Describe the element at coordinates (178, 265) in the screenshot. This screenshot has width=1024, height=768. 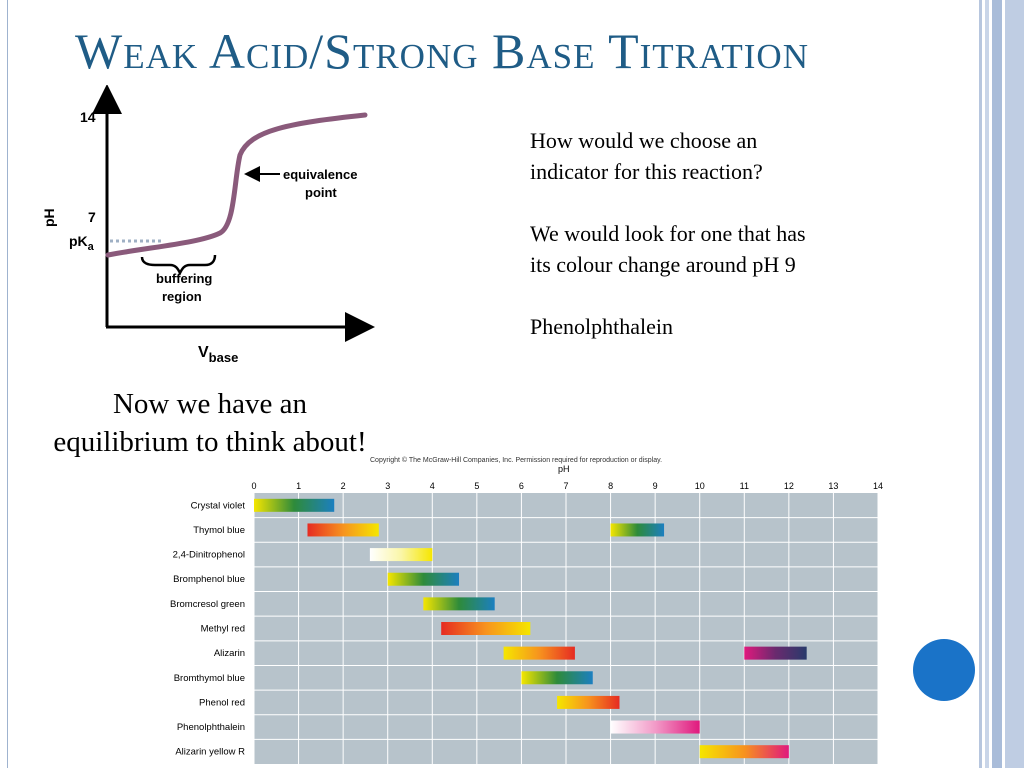
I see `buffering-brace` at that location.